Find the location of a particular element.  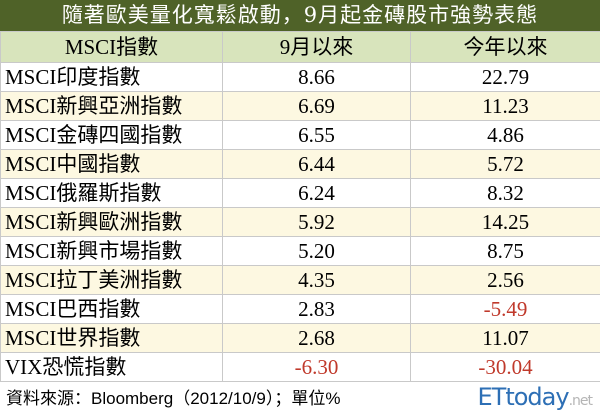

since-sep-value: 2.83 is located at coordinates (316, 309).